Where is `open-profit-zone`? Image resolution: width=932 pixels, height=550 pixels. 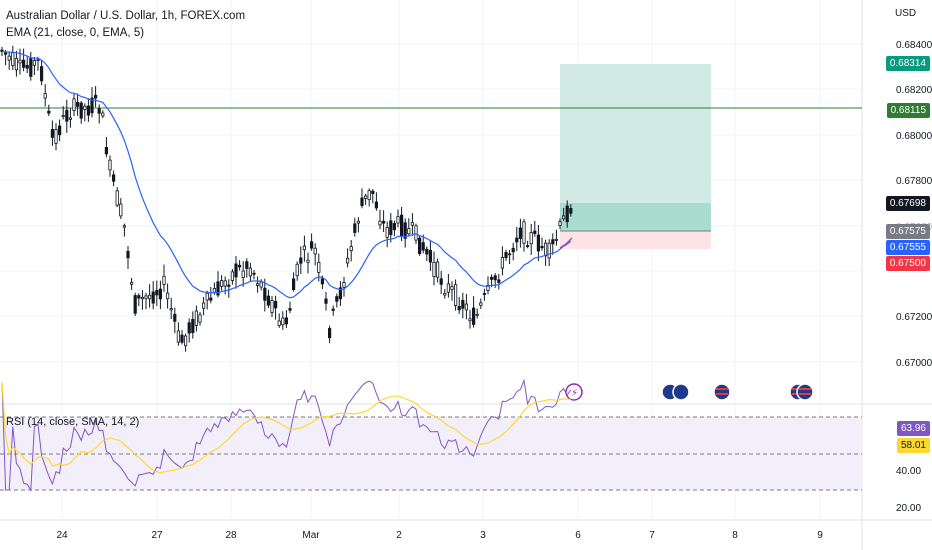 open-profit-zone is located at coordinates (635, 217).